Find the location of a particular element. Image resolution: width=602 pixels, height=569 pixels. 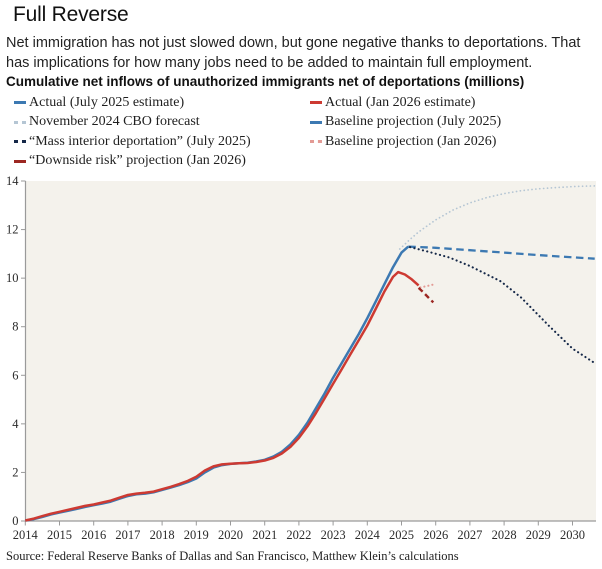

x-tick-label: 2020 is located at coordinates (230, 535).